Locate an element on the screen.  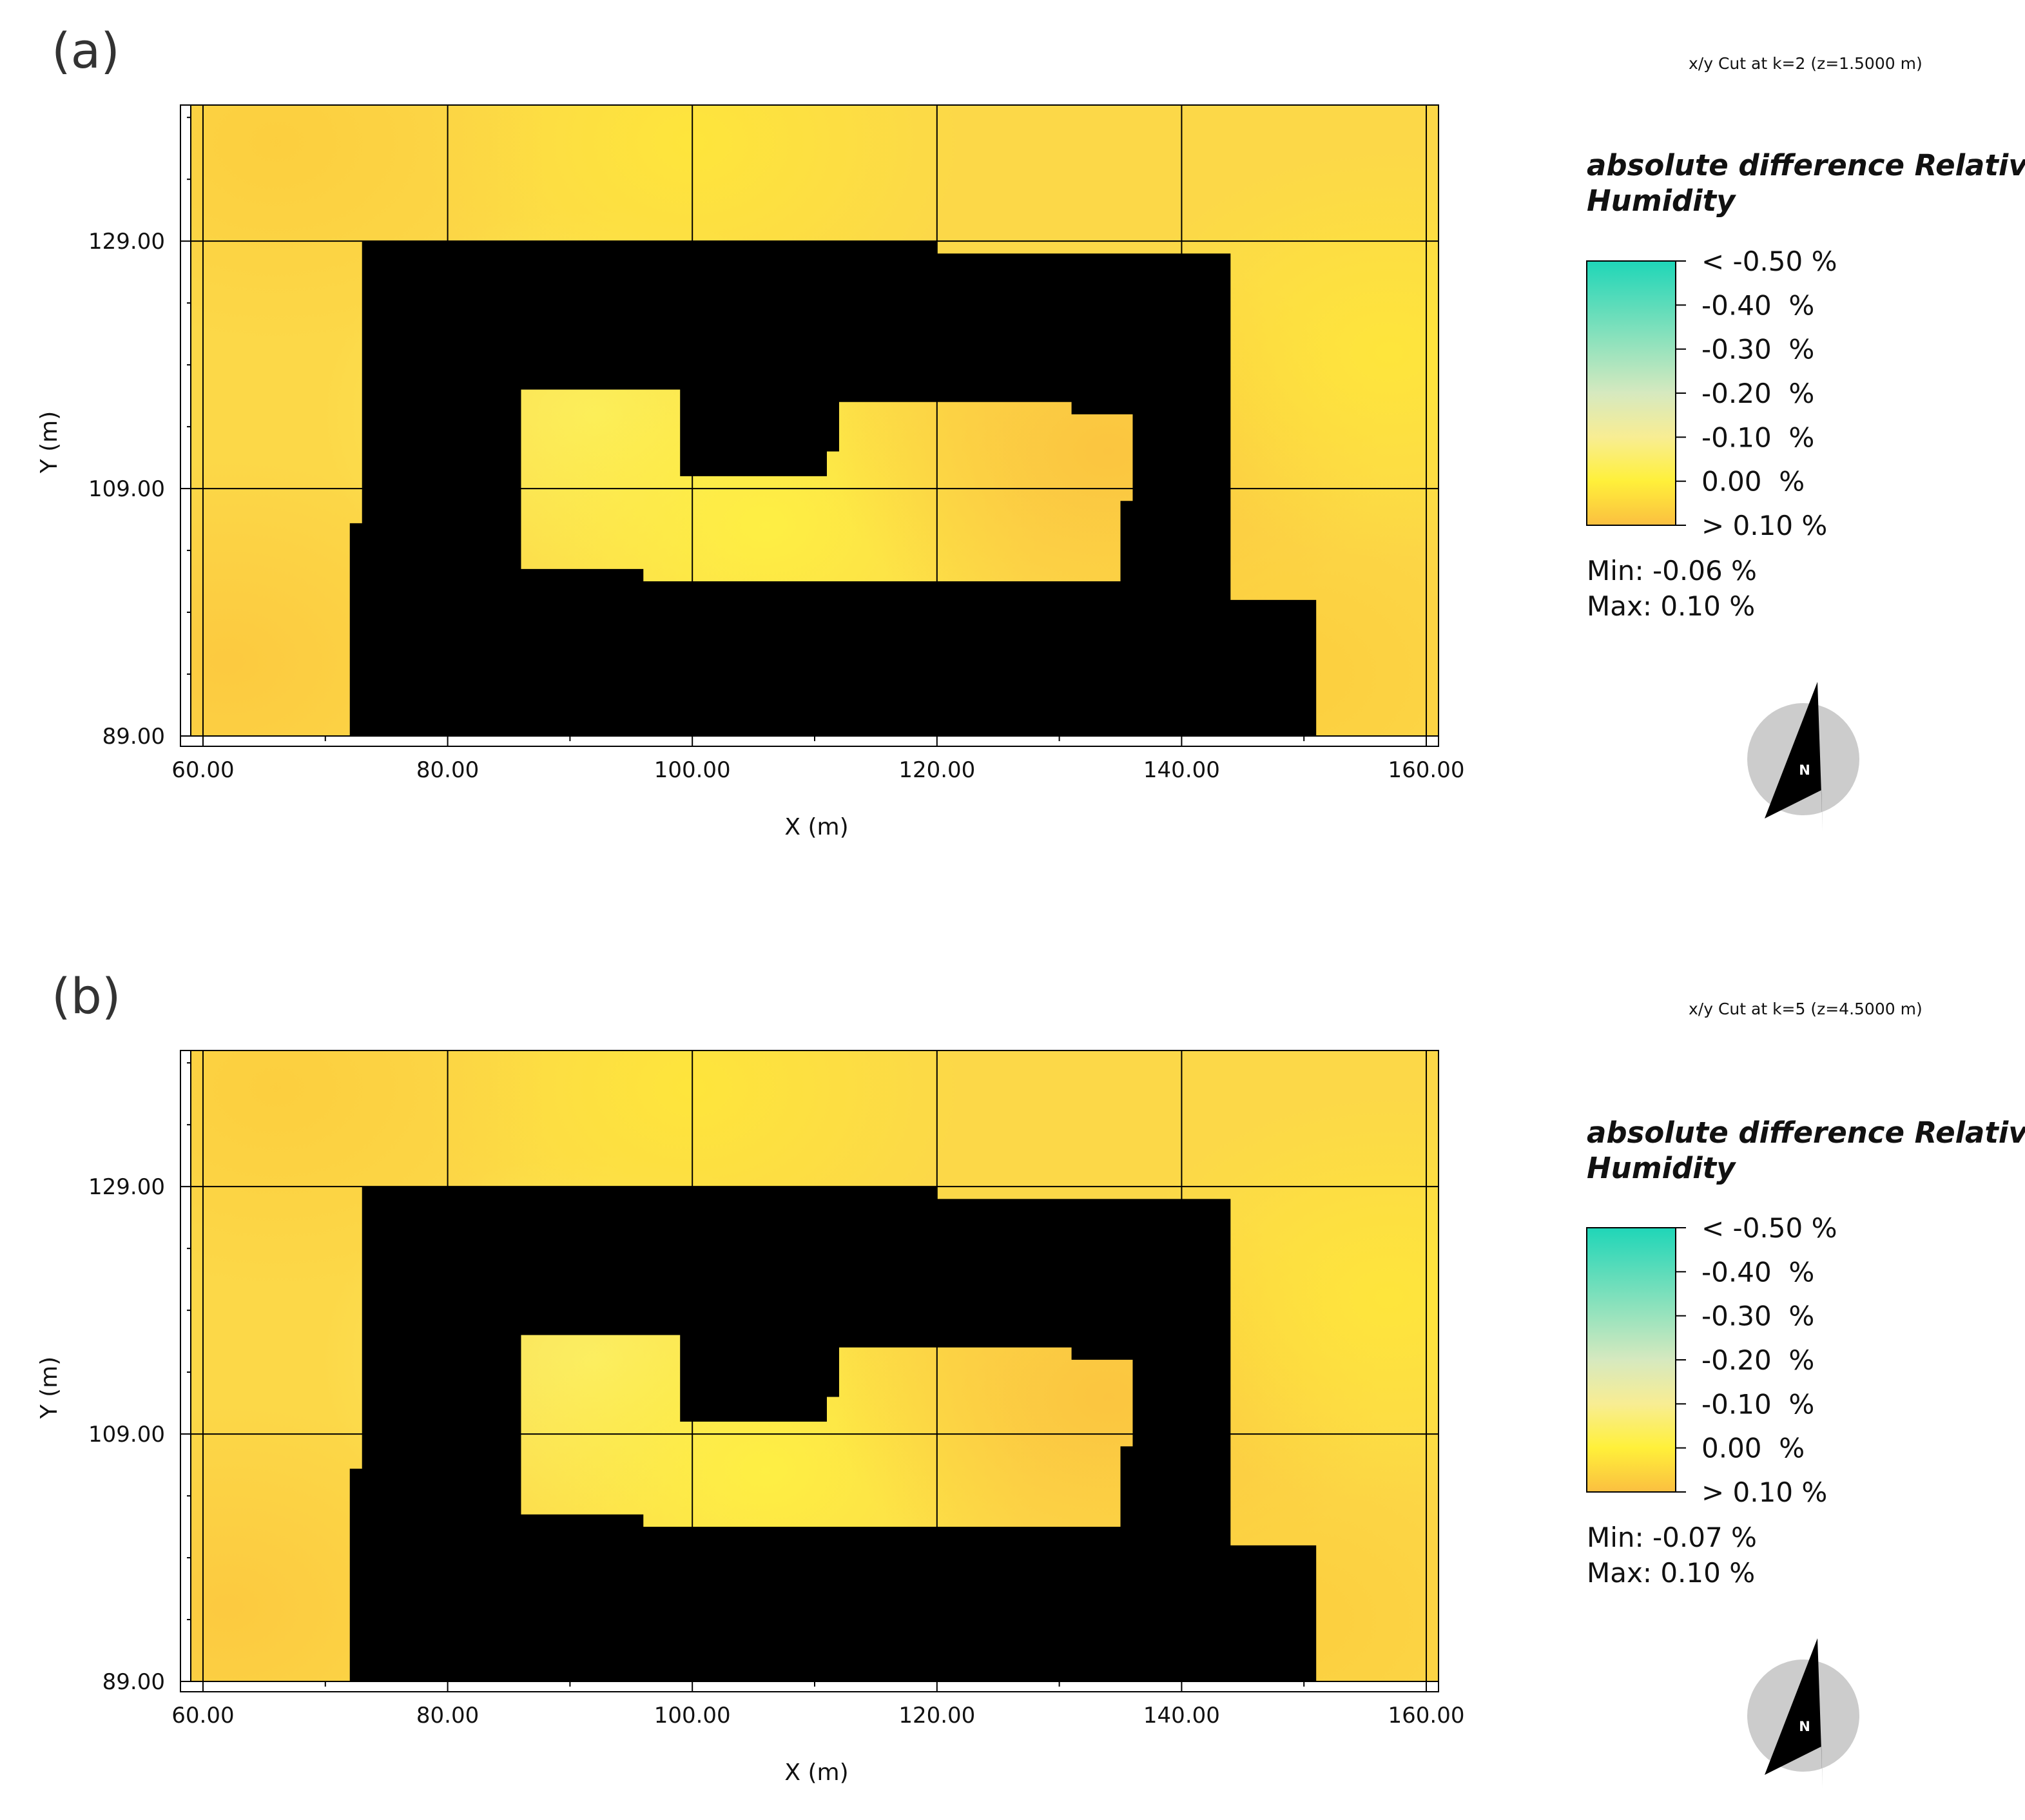
legend-title-b: absolute difference Relative is located at coordinates (1806, 1133).